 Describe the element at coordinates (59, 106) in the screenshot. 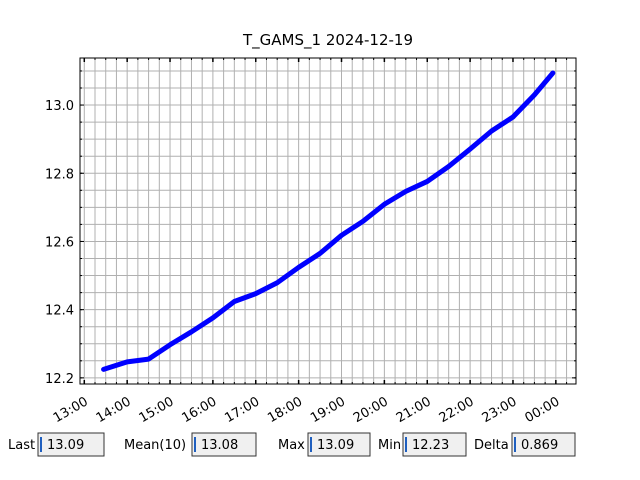

I see `y-tick-label: 13.0` at that location.